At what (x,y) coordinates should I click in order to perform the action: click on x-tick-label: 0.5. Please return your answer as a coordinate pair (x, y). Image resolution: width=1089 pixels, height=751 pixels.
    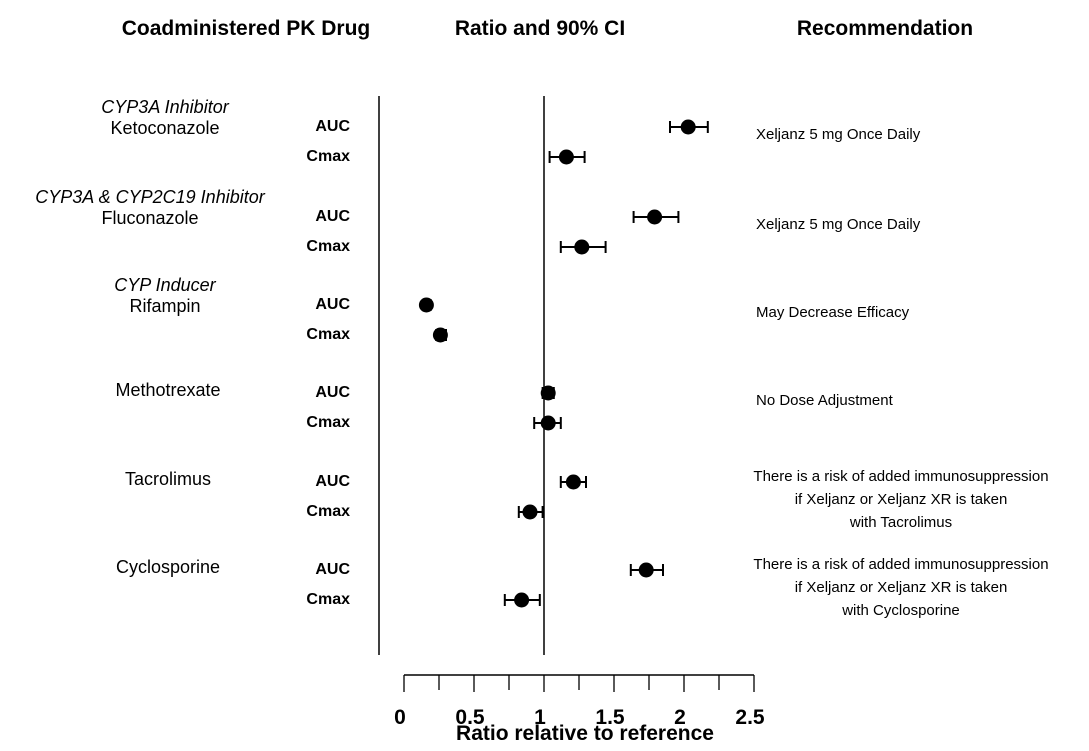
    Looking at the image, I should click on (470, 717).